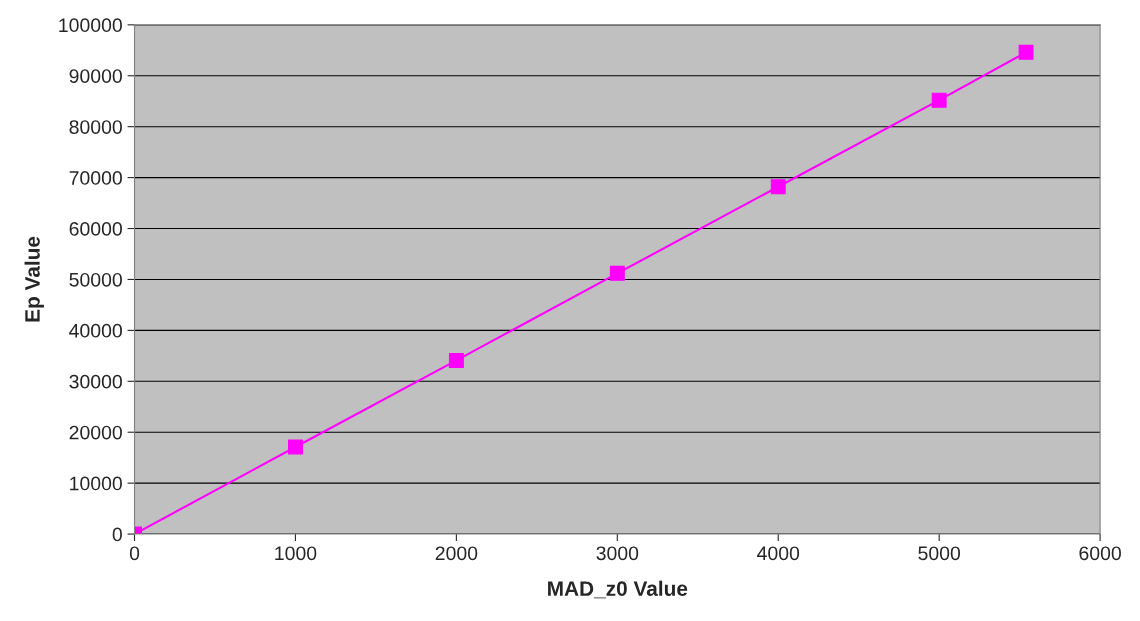 The width and height of the screenshot is (1140, 621). Describe the element at coordinates (95, 76) in the screenshot. I see `y-tick-label: 90000` at that location.